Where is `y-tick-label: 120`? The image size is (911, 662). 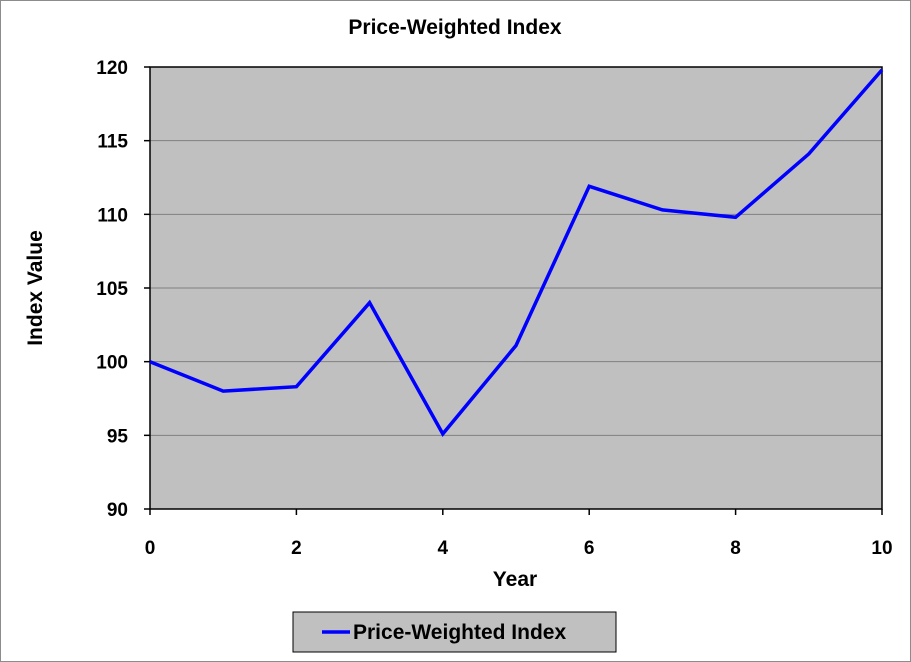 y-tick-label: 120 is located at coordinates (112, 68).